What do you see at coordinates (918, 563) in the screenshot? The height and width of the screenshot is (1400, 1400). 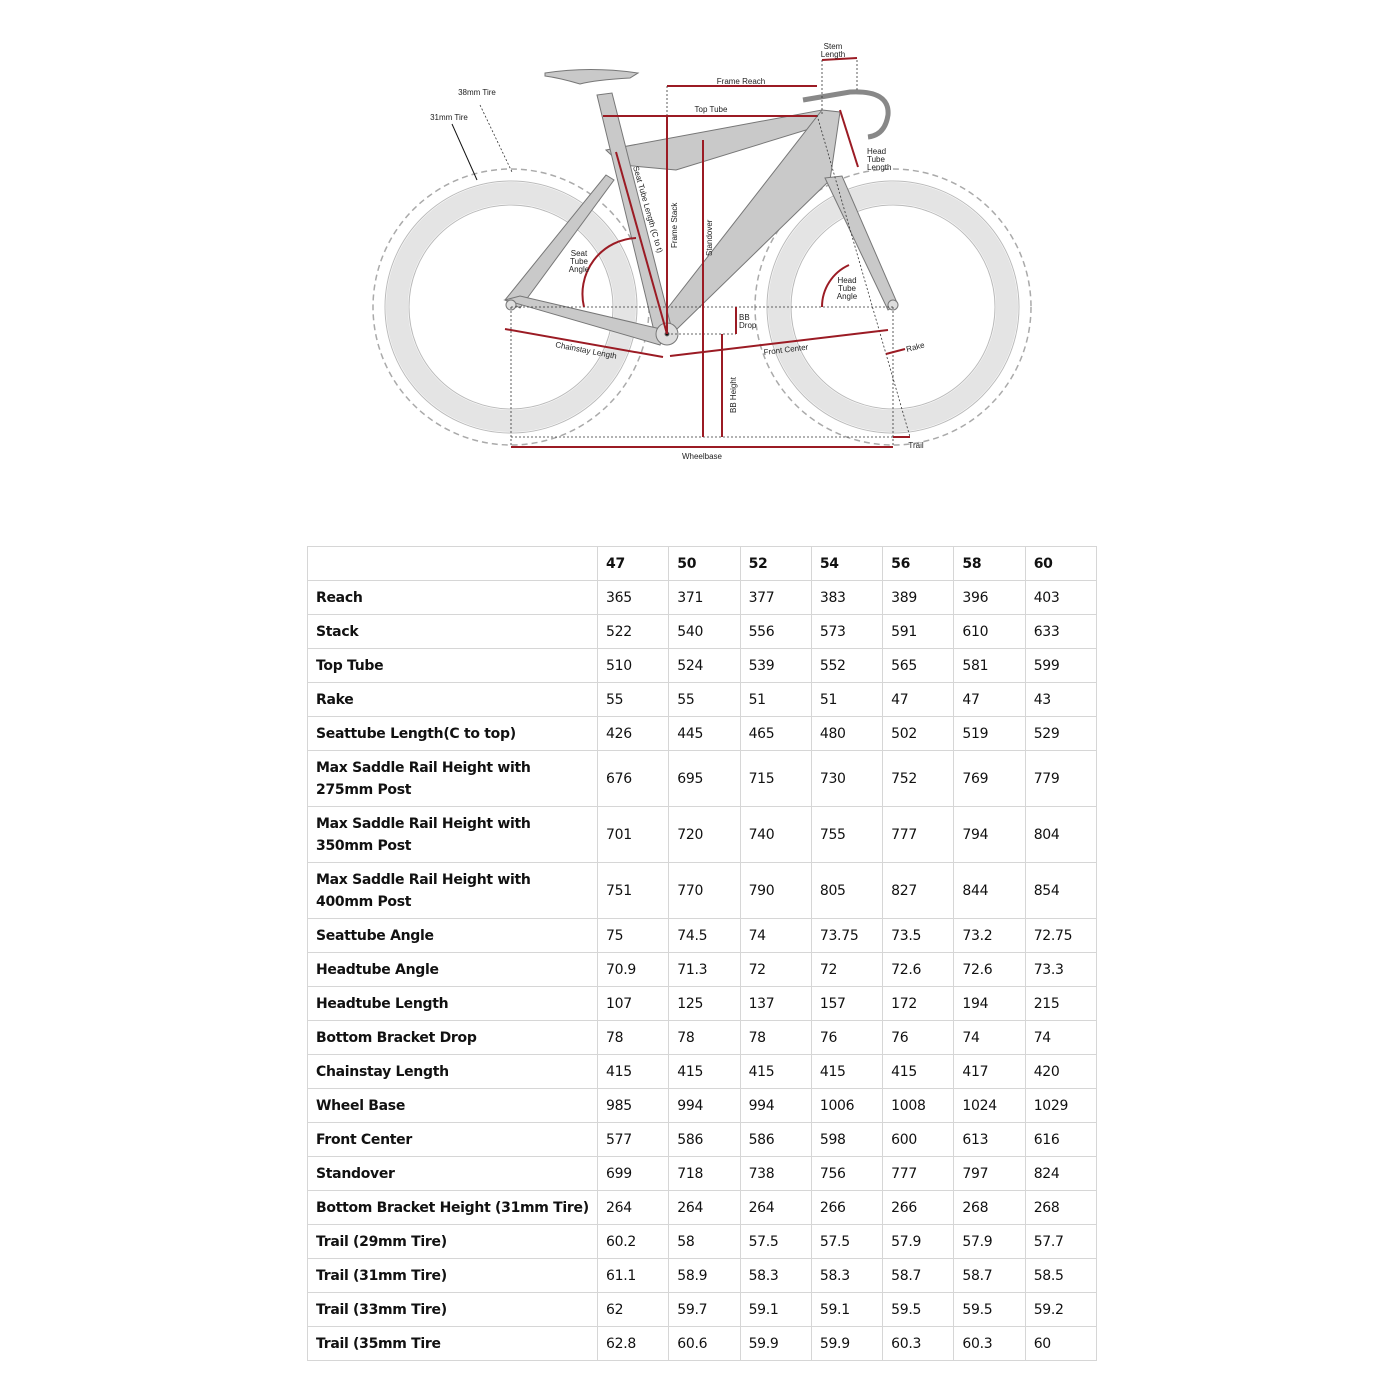 I see `size-header: 56` at bounding box center [918, 563].